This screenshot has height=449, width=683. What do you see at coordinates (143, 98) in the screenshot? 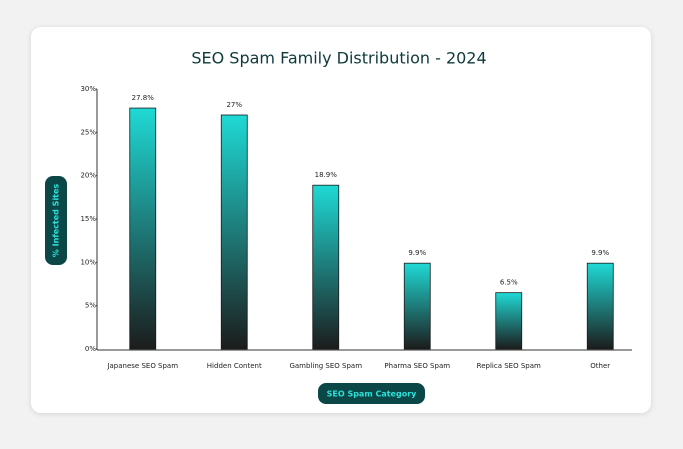
I see `value-label: 27.8%` at bounding box center [143, 98].